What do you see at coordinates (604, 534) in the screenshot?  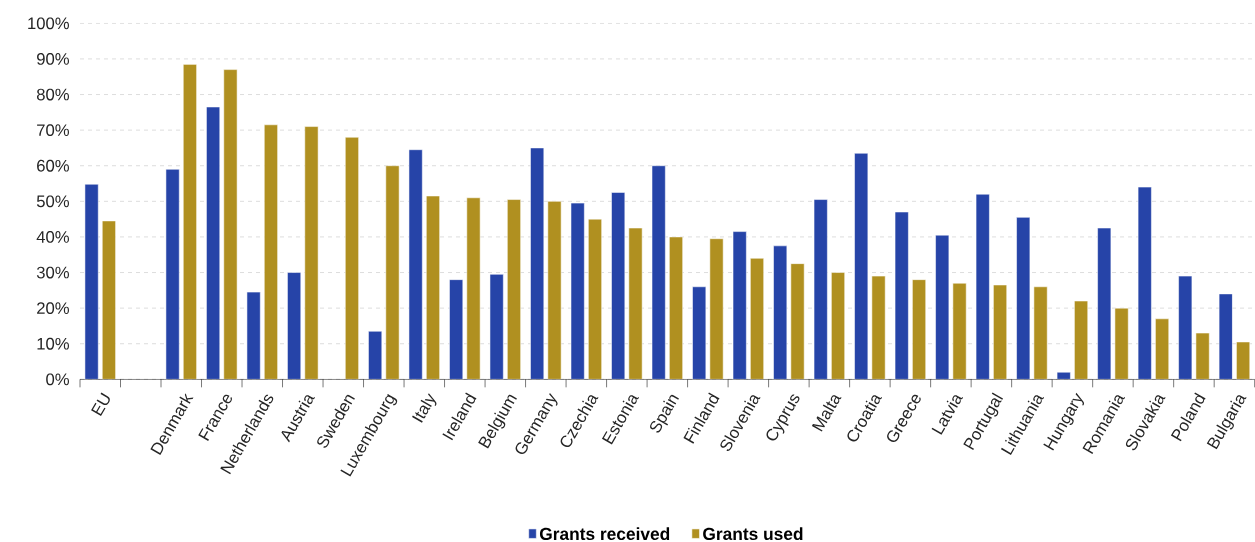 I see `legend-label: Grants received` at bounding box center [604, 534].